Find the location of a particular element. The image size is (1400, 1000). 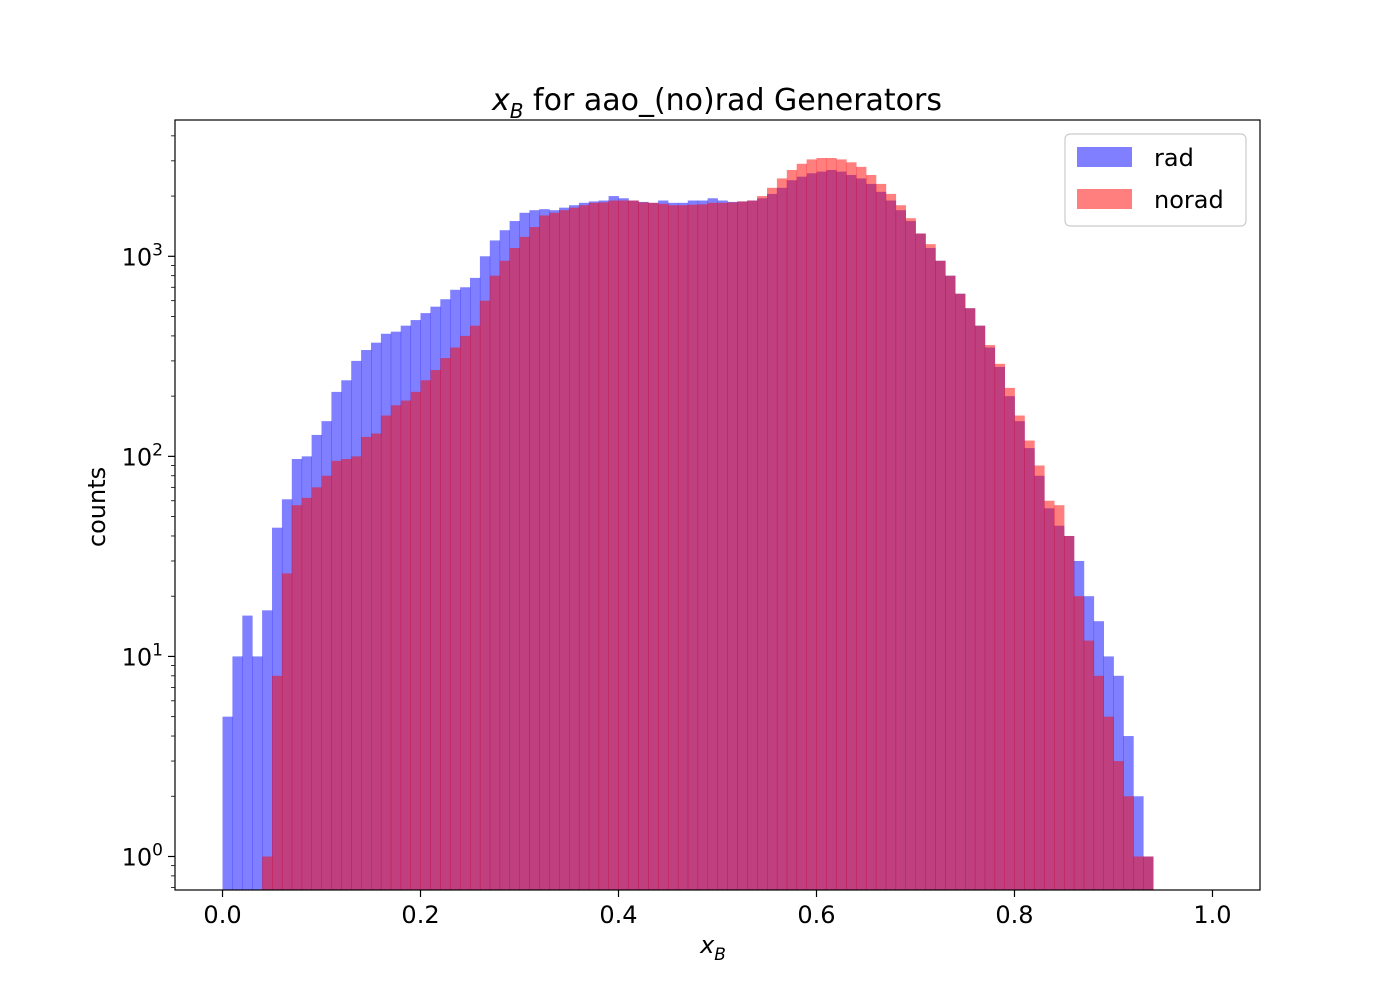

y-tick-label: 10⁰ is located at coordinates (142, 855).